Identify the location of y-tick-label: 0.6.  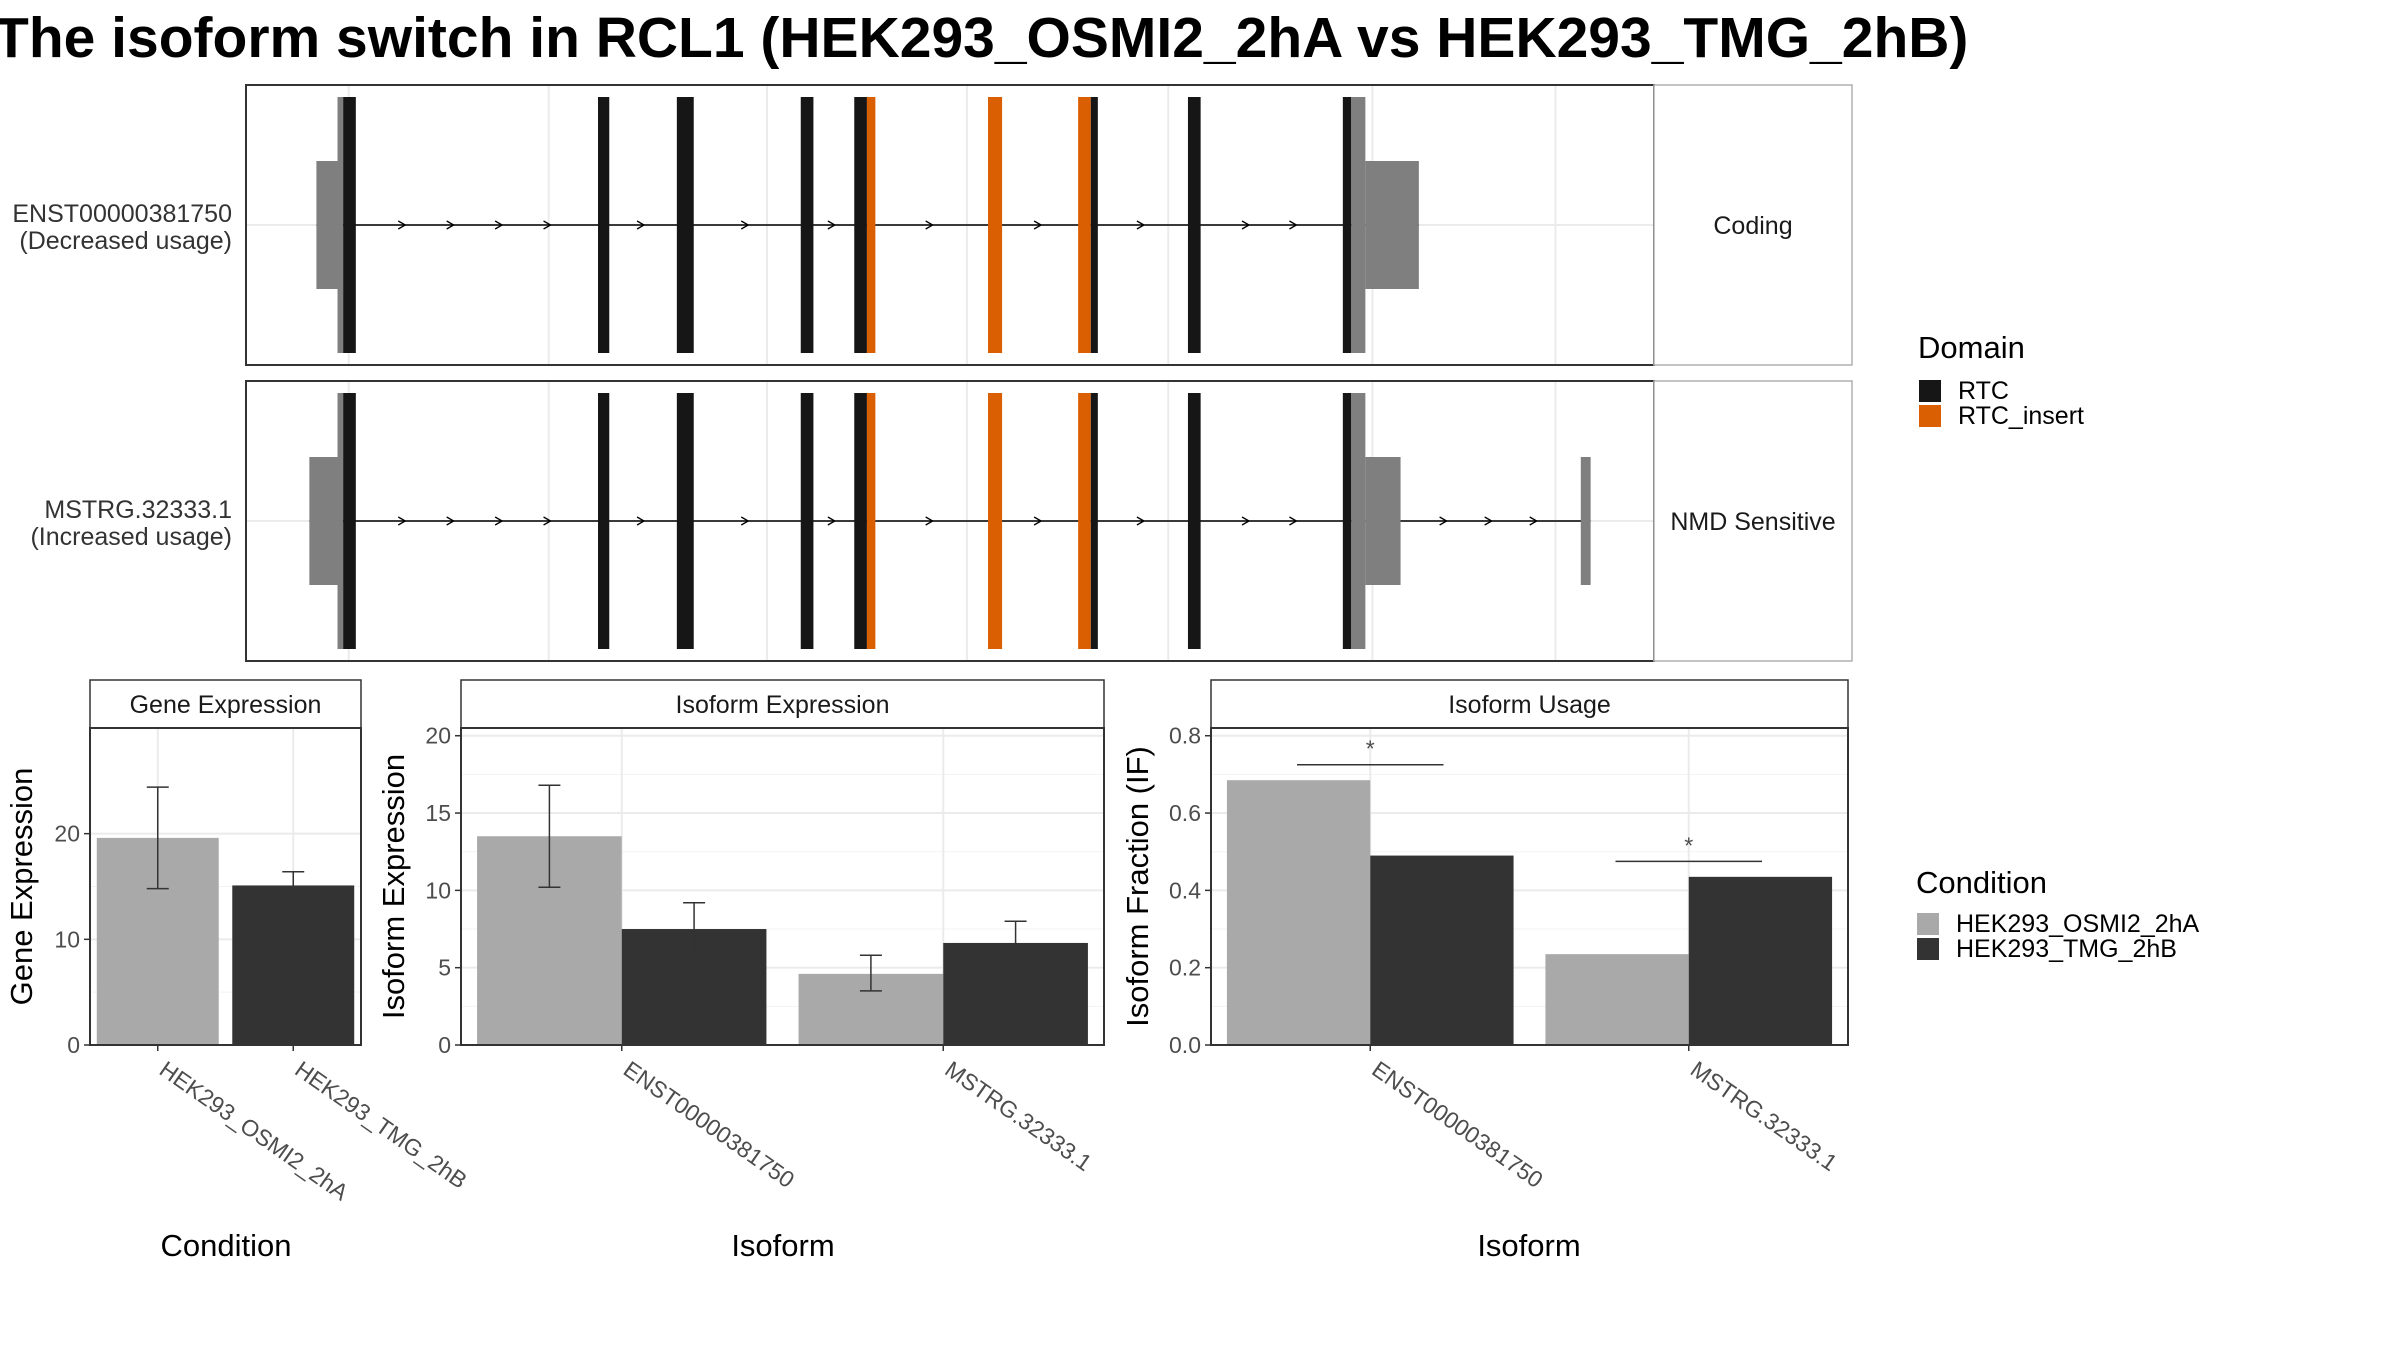
(1185, 813).